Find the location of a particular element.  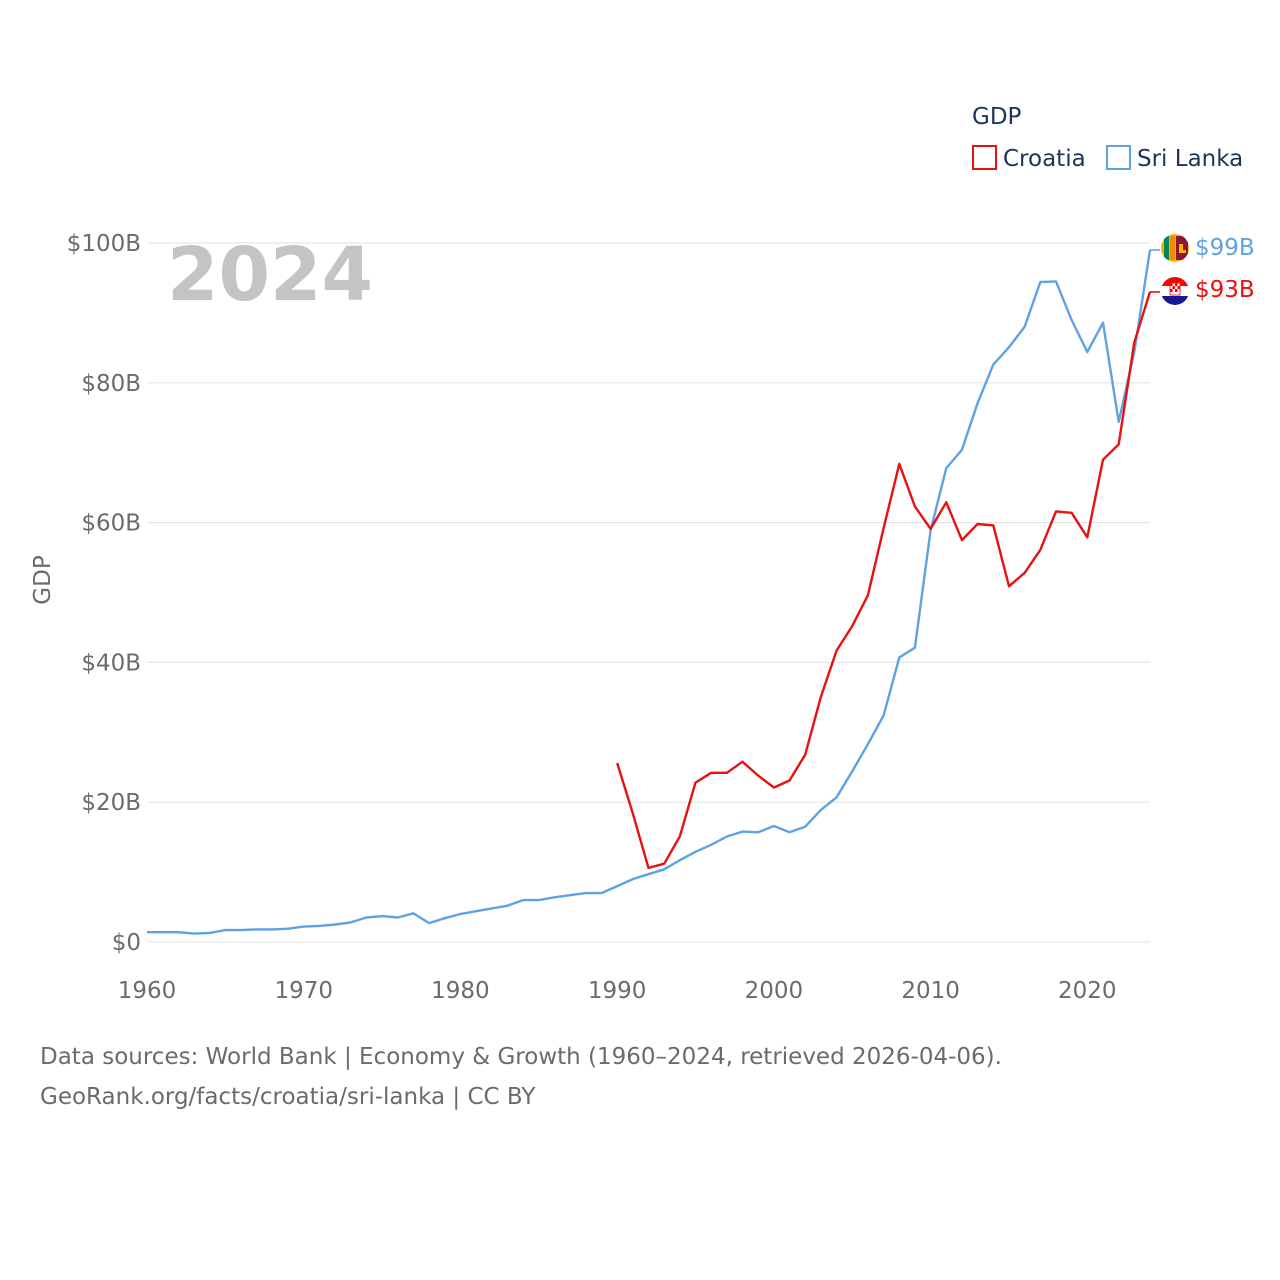

legend: GDP Croatia Sri Lanka is located at coordinates (1107, 138).